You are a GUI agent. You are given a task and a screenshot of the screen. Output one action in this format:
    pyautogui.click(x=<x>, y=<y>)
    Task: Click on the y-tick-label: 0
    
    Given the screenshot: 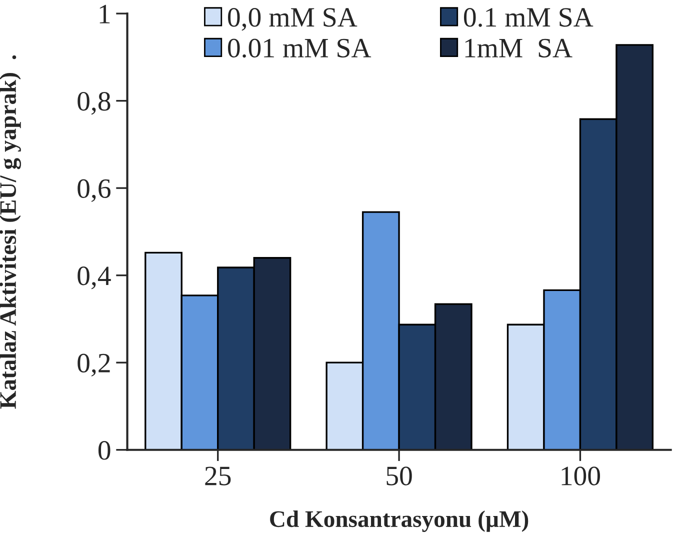 What is the action you would take?
    pyautogui.click(x=104, y=450)
    